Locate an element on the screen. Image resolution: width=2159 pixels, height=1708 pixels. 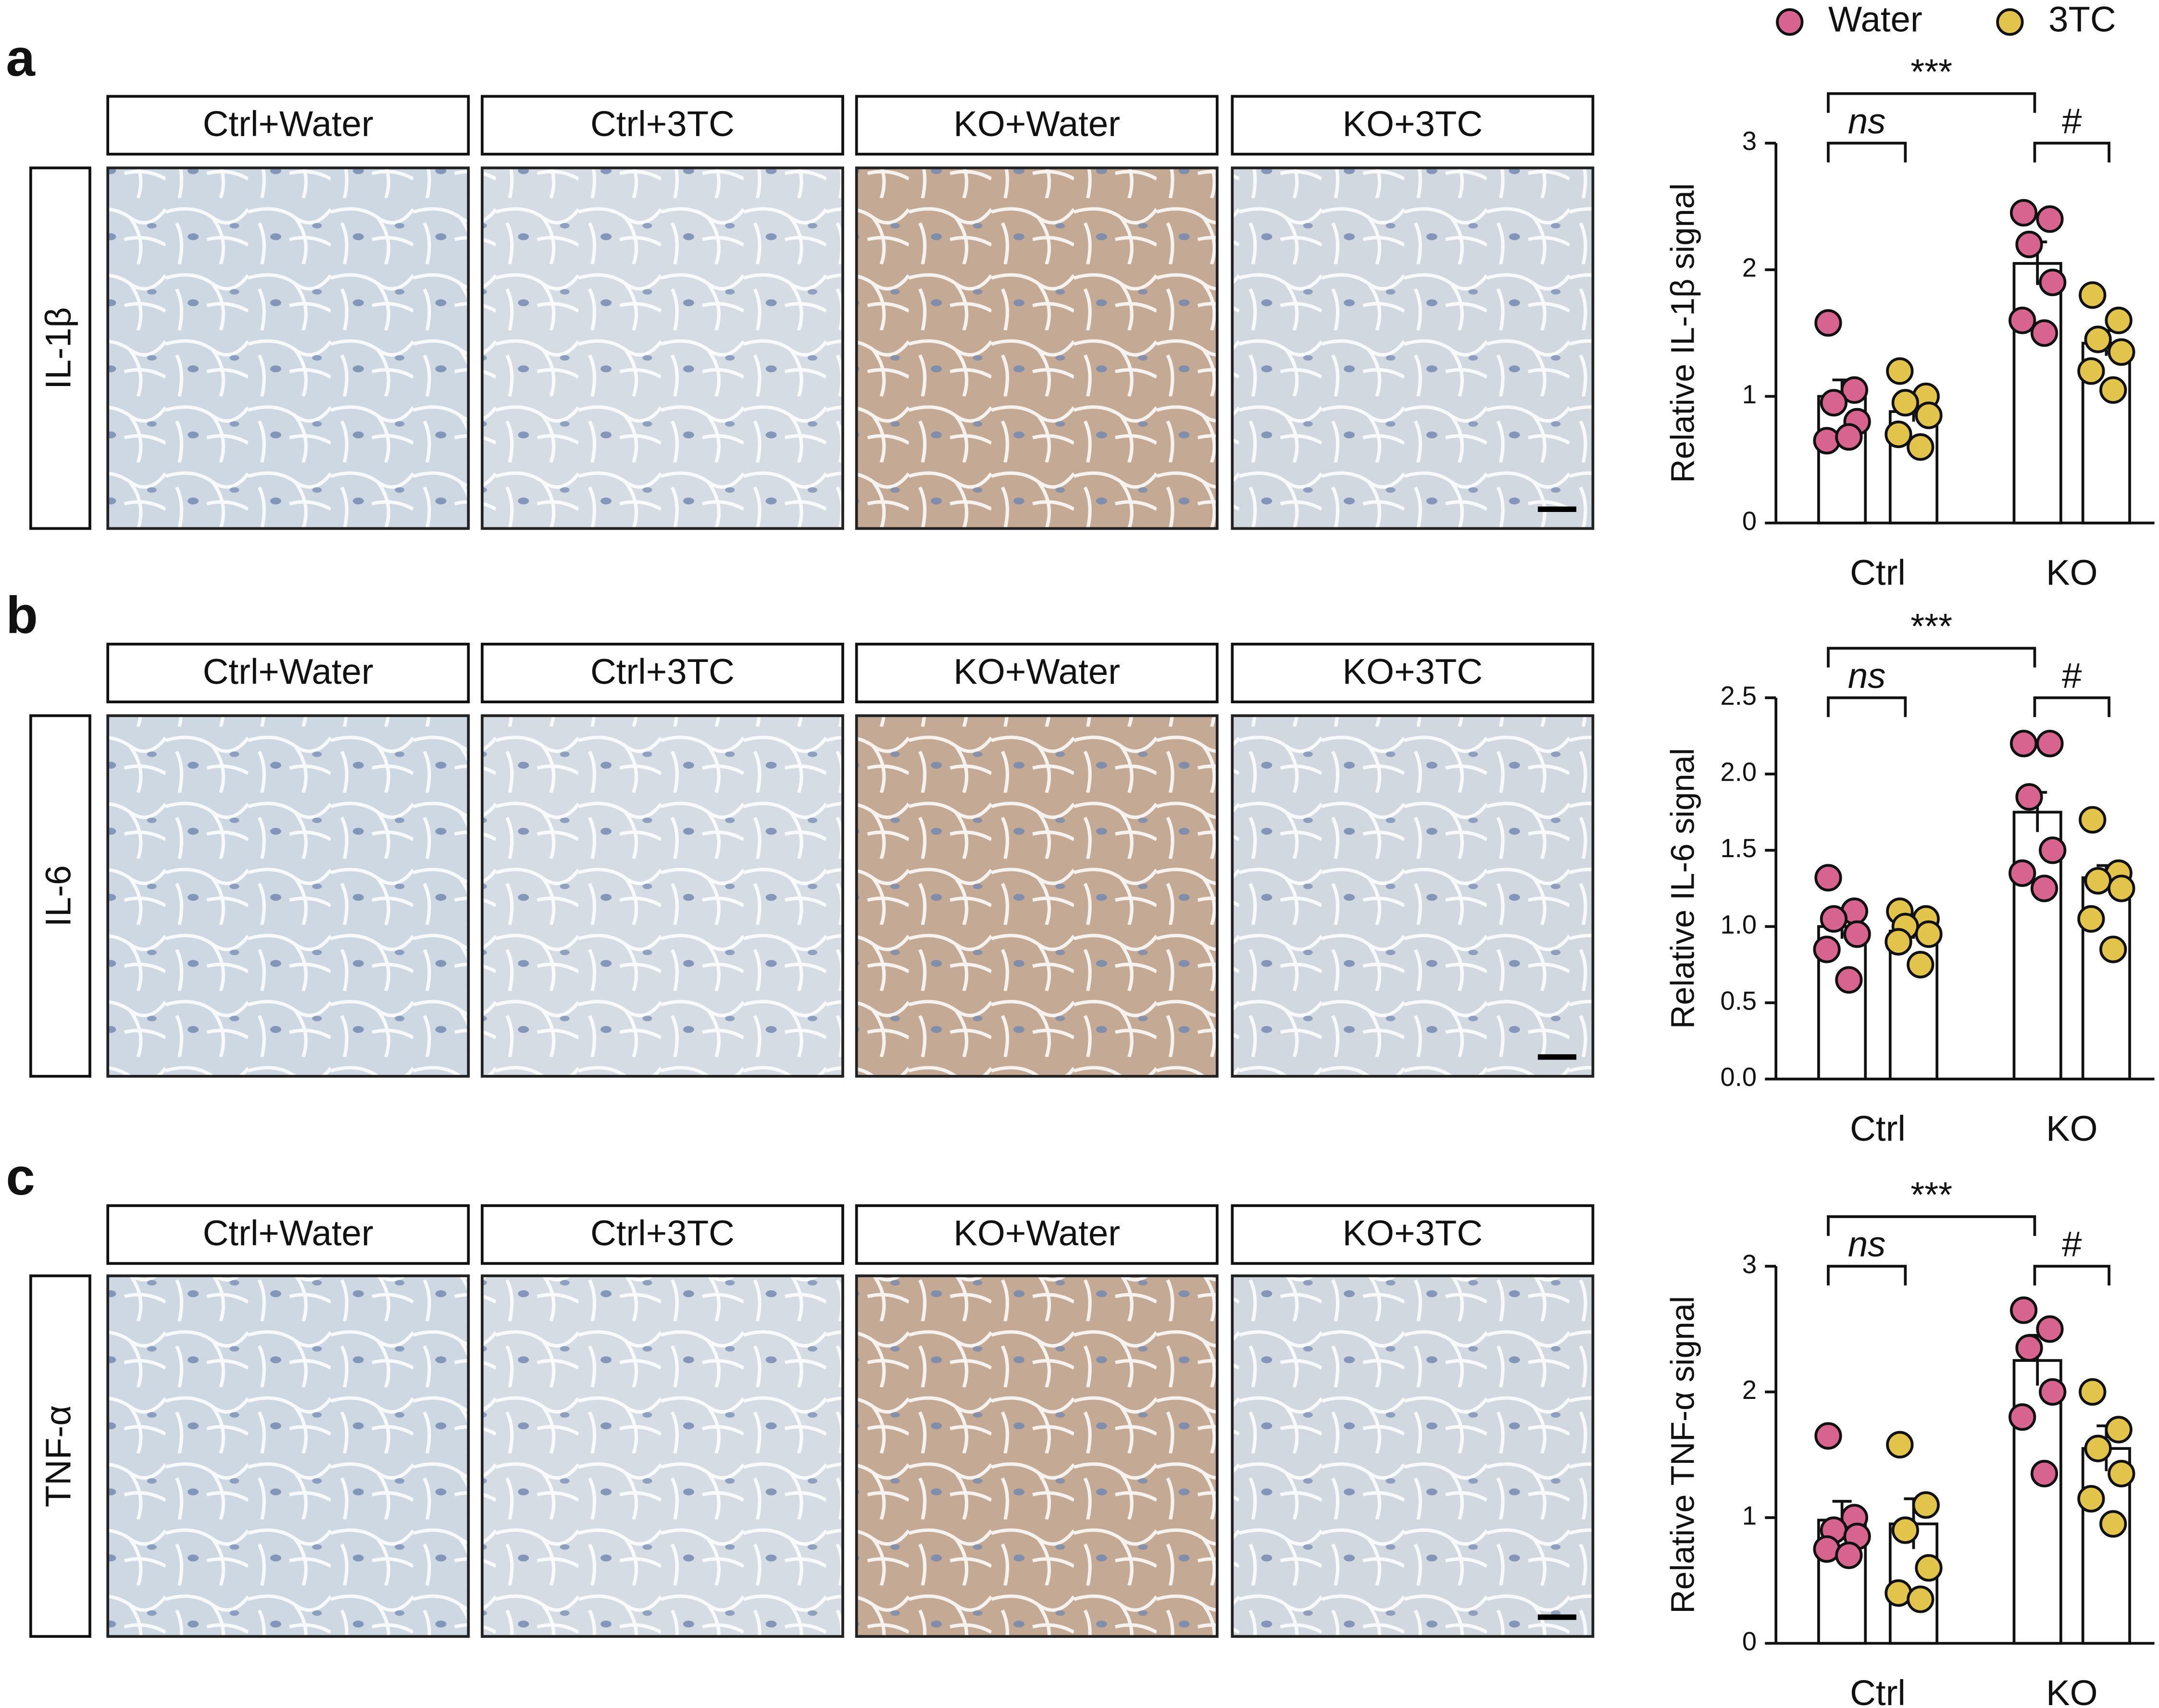
y-tick-label: 0 is located at coordinates (1749, 1642).